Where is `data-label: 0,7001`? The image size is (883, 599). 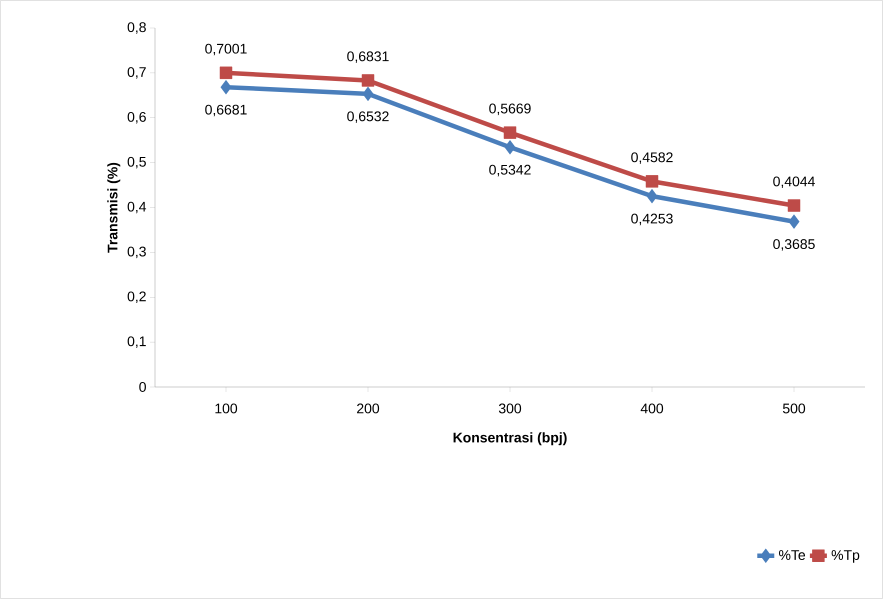 data-label: 0,7001 is located at coordinates (226, 50).